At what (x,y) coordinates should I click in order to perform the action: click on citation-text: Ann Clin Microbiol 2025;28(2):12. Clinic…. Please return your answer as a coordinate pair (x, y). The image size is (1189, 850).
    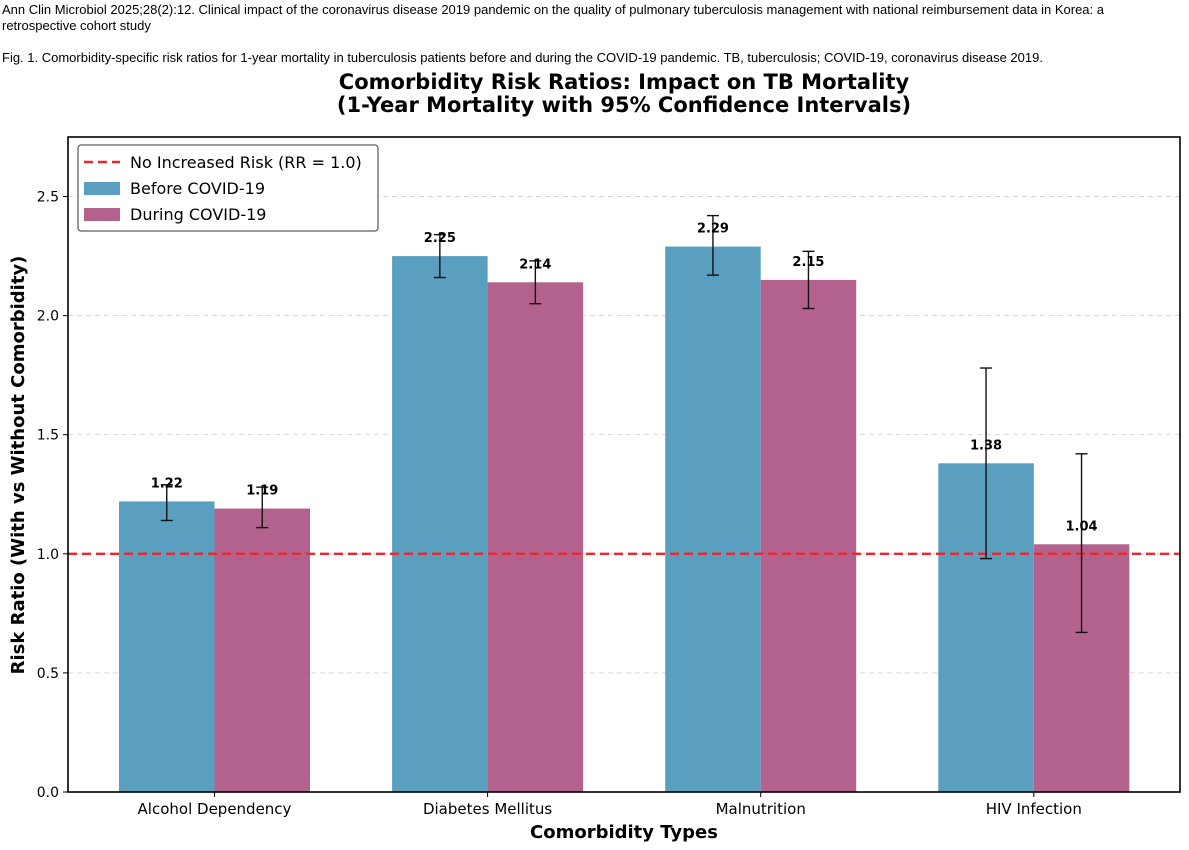
    Looking at the image, I should click on (553, 17).